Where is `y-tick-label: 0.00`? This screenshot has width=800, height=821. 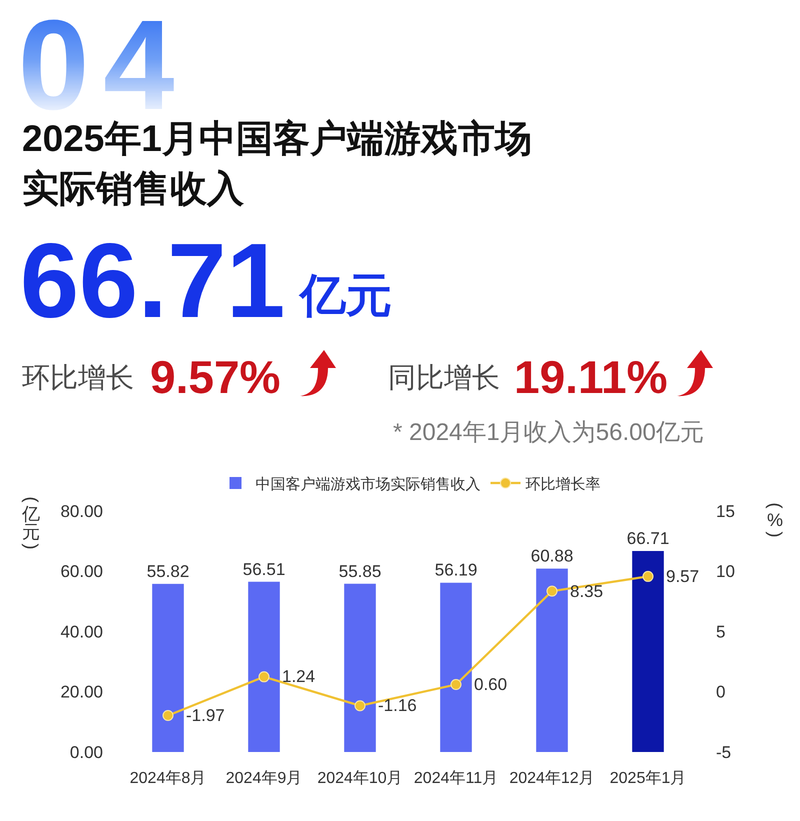 y-tick-label: 0.00 is located at coordinates (86, 752).